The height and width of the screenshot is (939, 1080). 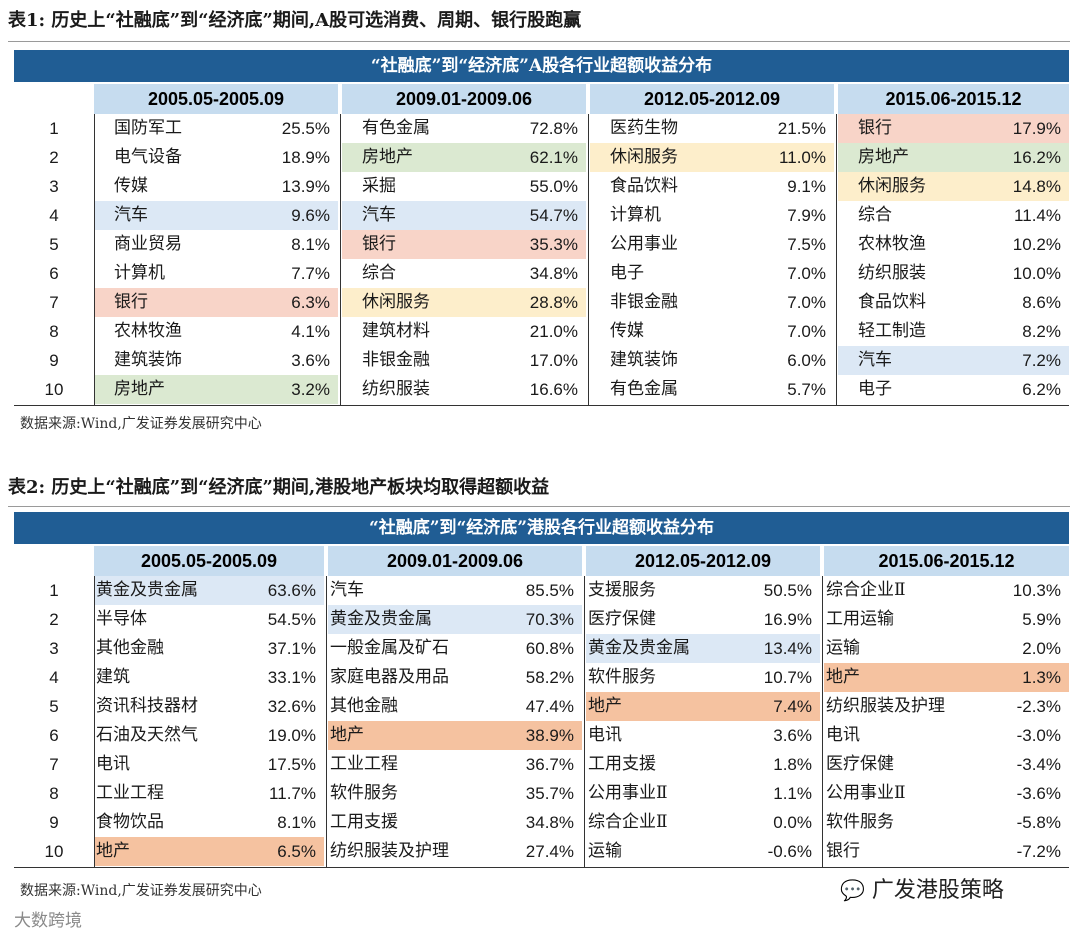 I want to click on excess-return-value: 9.6%, so click(x=310, y=215).